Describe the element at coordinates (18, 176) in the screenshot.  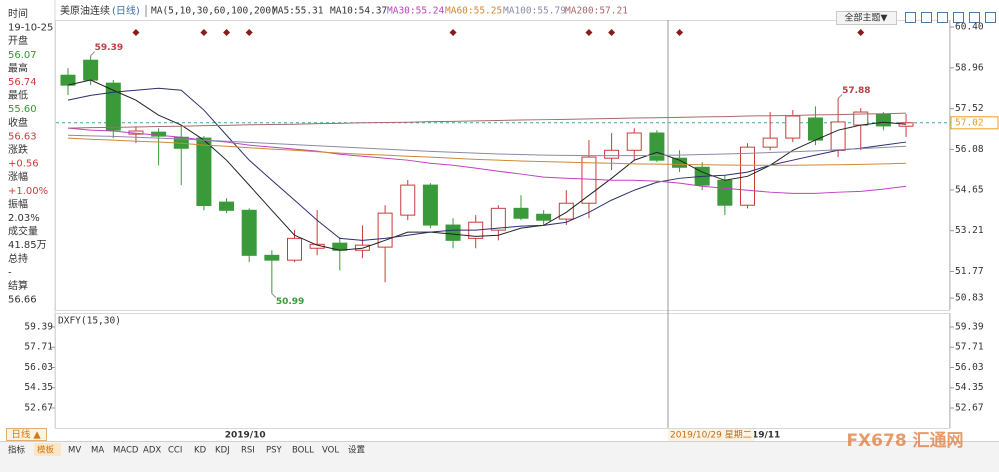
I see `info-label: 涨幅` at that location.